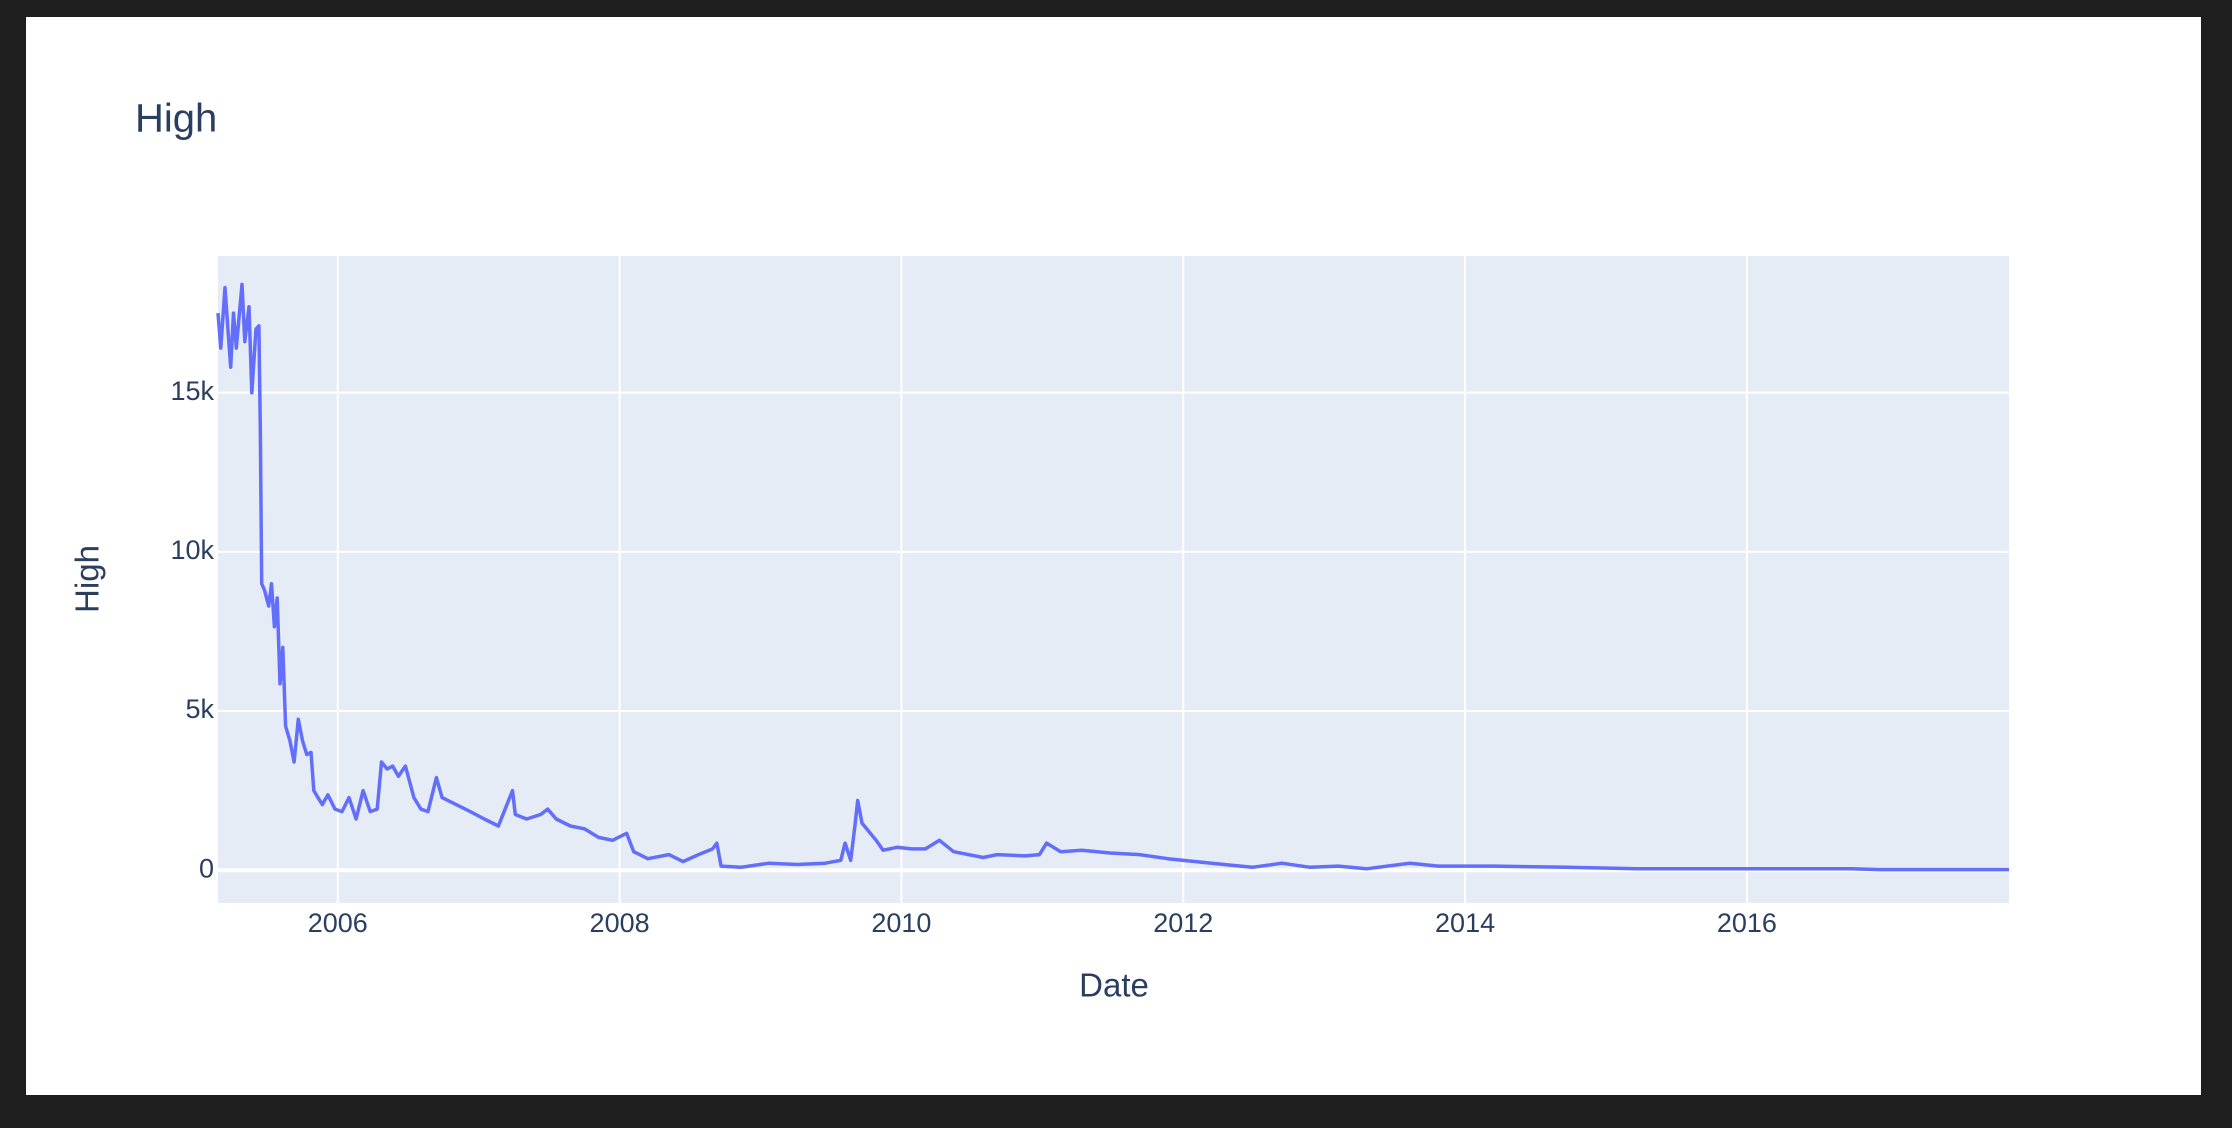 This screenshot has height=1128, width=2232. Describe the element at coordinates (1747, 923) in the screenshot. I see `x-tick-label: 2016` at that location.